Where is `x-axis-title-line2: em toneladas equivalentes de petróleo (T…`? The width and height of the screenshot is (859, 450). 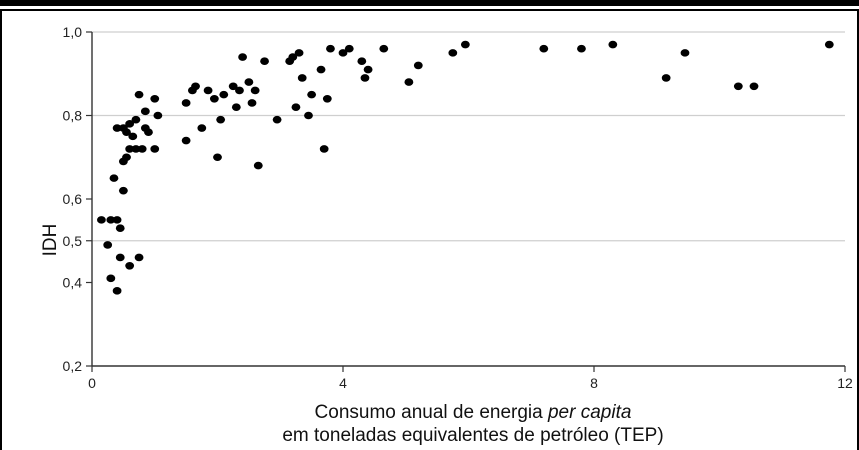 x-axis-title-line2: em toneladas equivalentes de petróleo (T… is located at coordinates (472, 435).